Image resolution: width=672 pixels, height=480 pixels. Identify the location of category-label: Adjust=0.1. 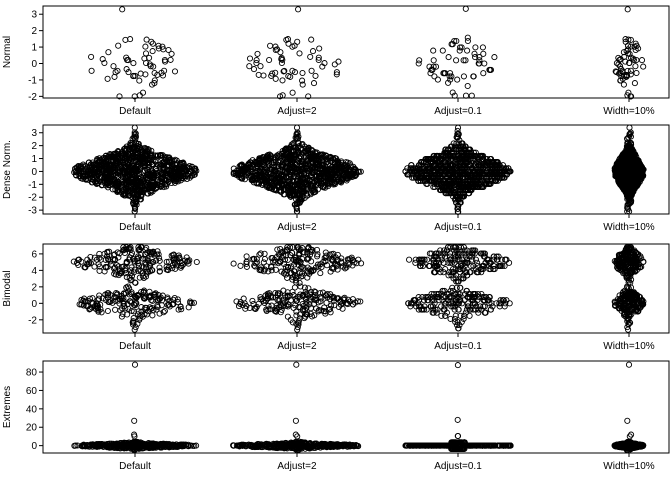
(458, 227).